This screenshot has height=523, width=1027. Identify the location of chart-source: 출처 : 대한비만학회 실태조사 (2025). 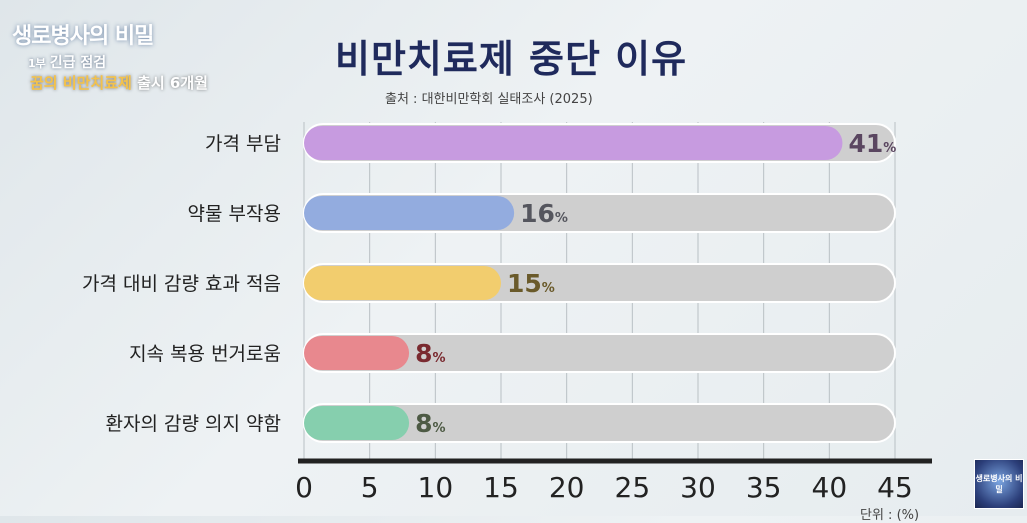
(489, 99).